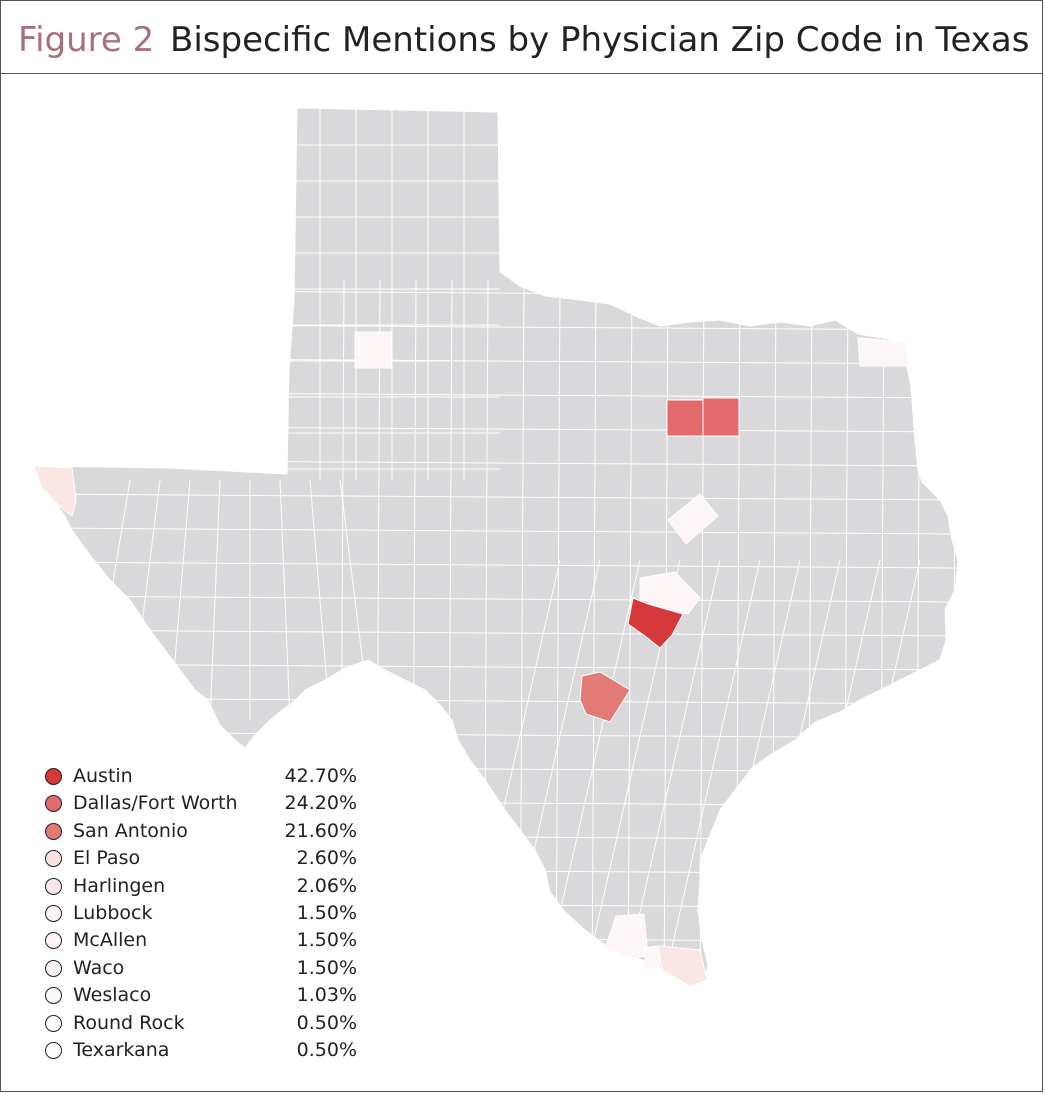  Describe the element at coordinates (110, 940) in the screenshot. I see `legend-name: McAllen` at that location.